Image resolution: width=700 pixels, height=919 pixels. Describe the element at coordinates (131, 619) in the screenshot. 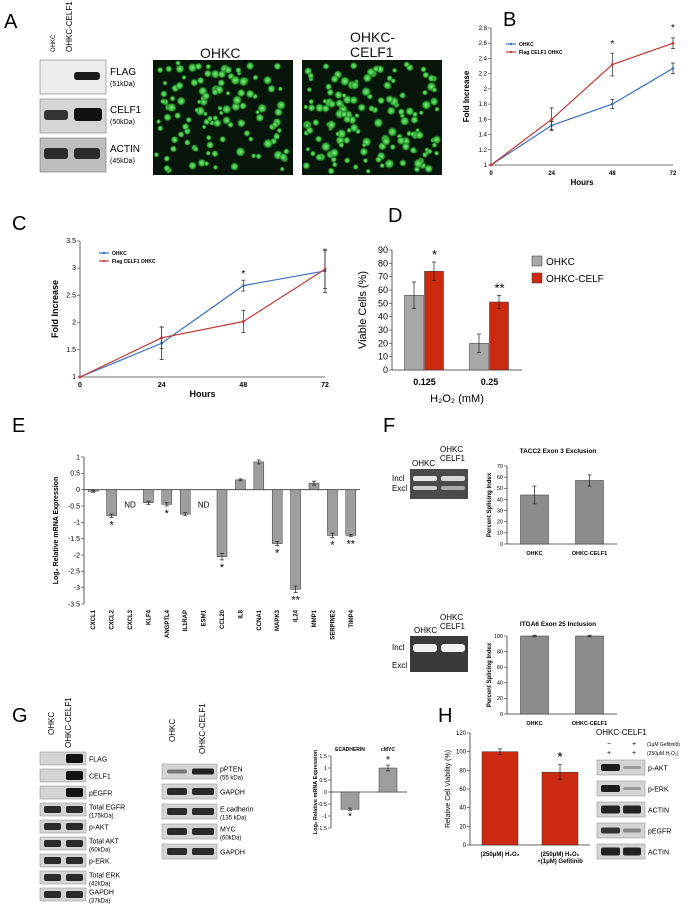

I see `category-label: CXCL3` at that location.